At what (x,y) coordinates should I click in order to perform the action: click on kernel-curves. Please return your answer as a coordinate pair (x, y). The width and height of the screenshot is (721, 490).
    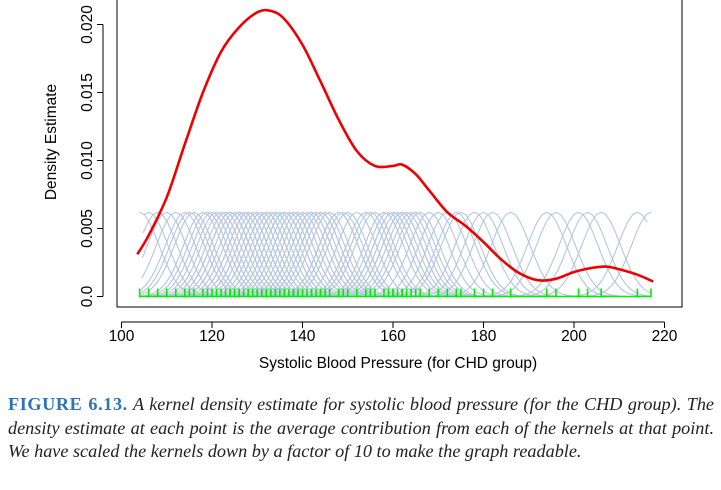
    Looking at the image, I should click on (395, 254).